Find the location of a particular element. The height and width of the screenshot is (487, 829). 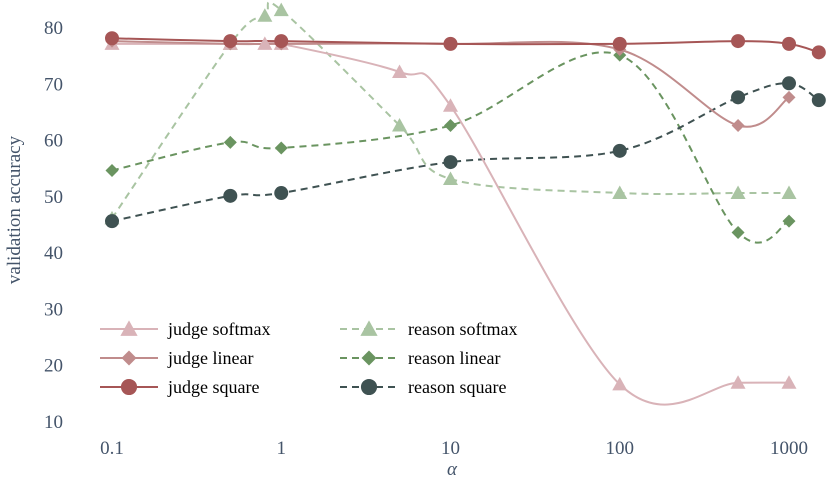

legend-label: judge square is located at coordinates (213, 387).